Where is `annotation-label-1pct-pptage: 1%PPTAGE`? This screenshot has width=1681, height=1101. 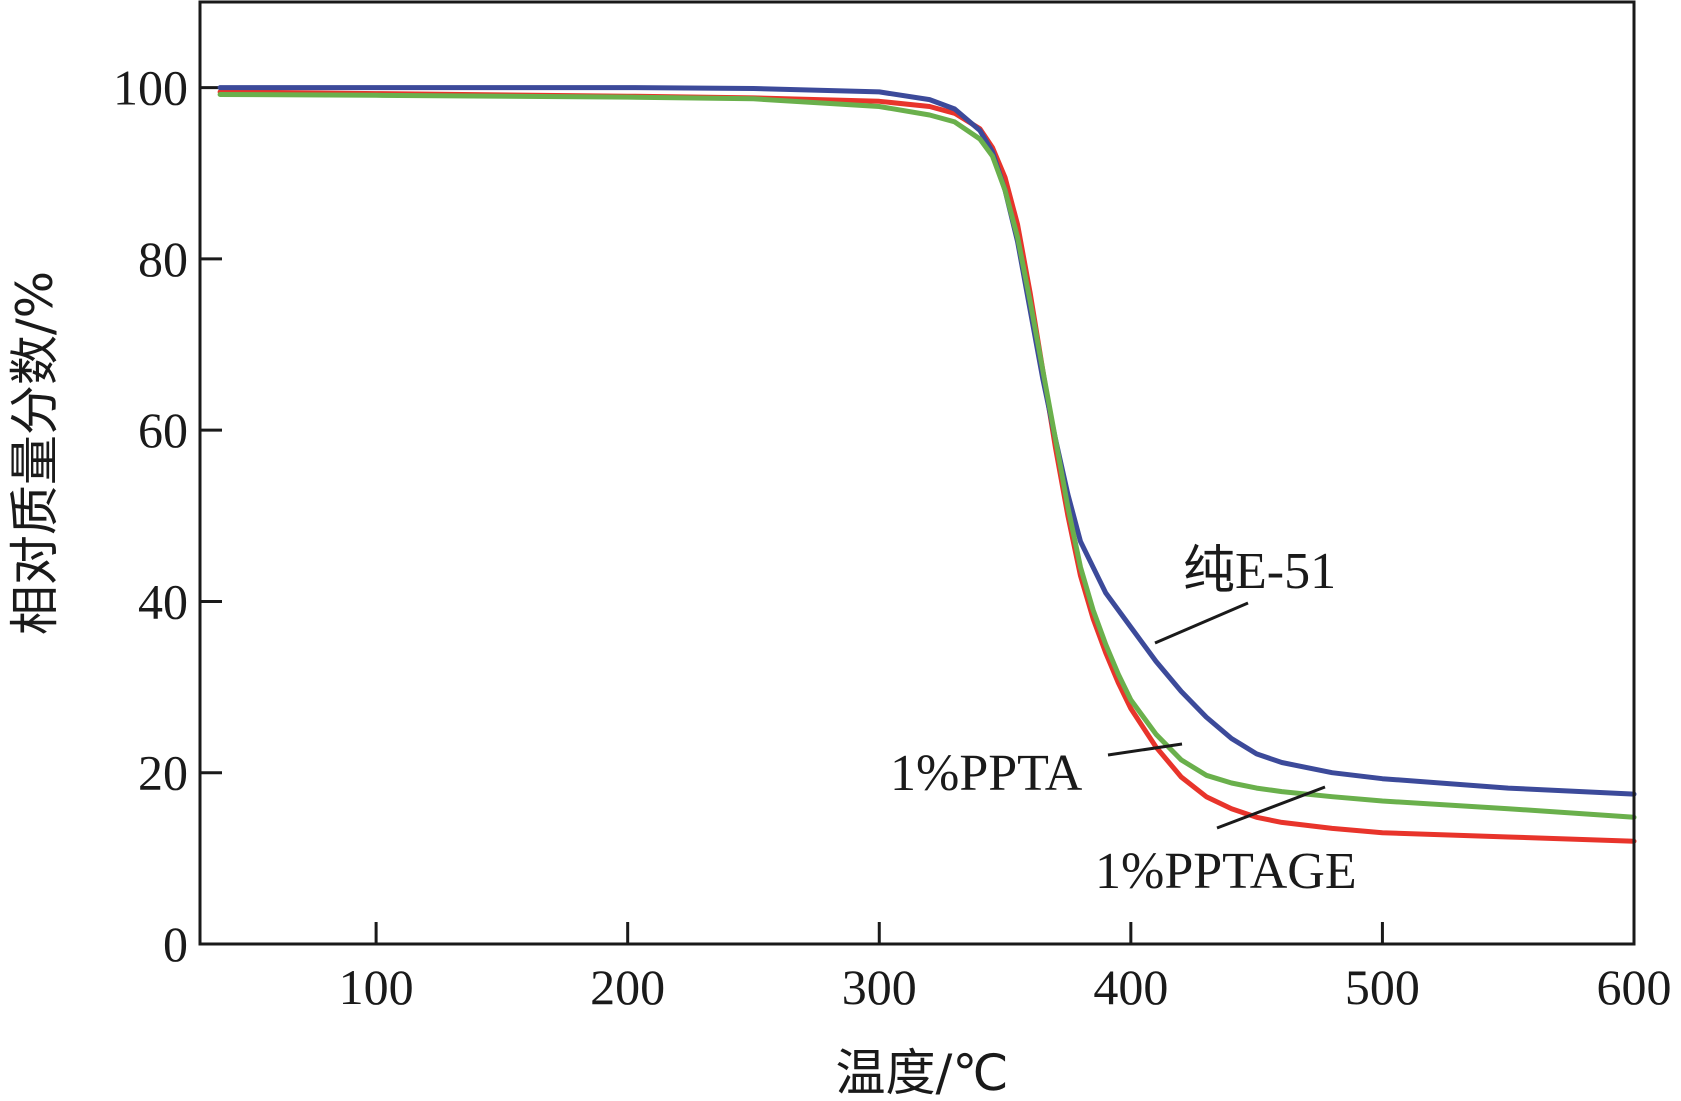 annotation-label-1pct-pptage: 1%PPTAGE is located at coordinates (1226, 871).